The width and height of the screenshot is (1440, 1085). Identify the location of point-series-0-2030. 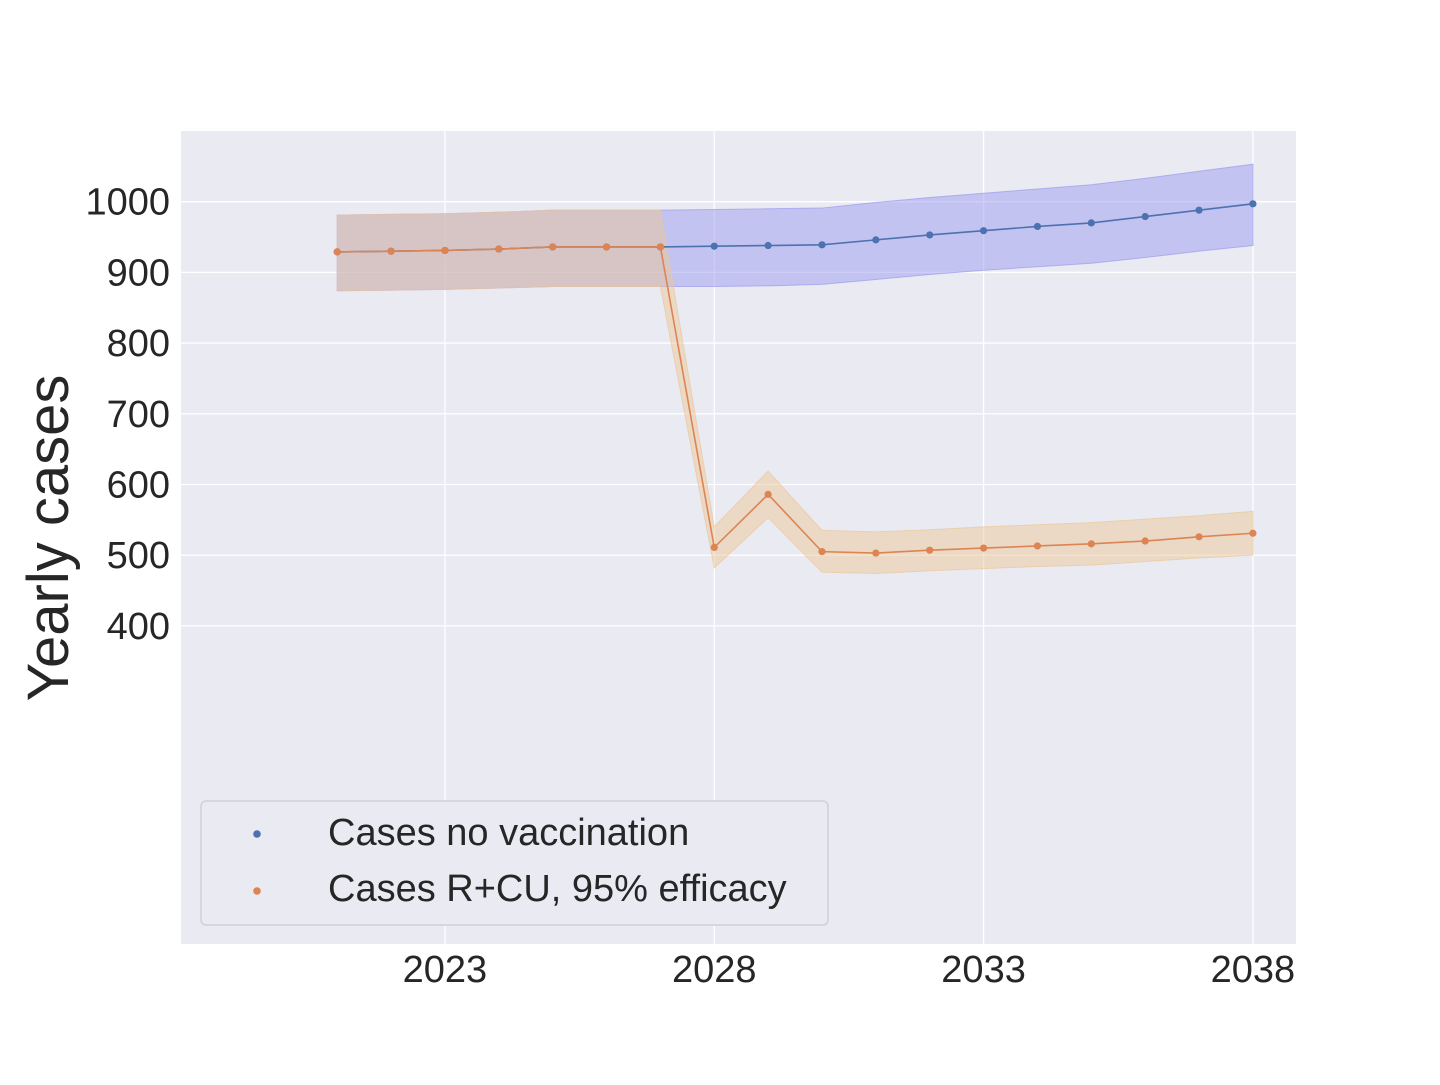
(822, 245).